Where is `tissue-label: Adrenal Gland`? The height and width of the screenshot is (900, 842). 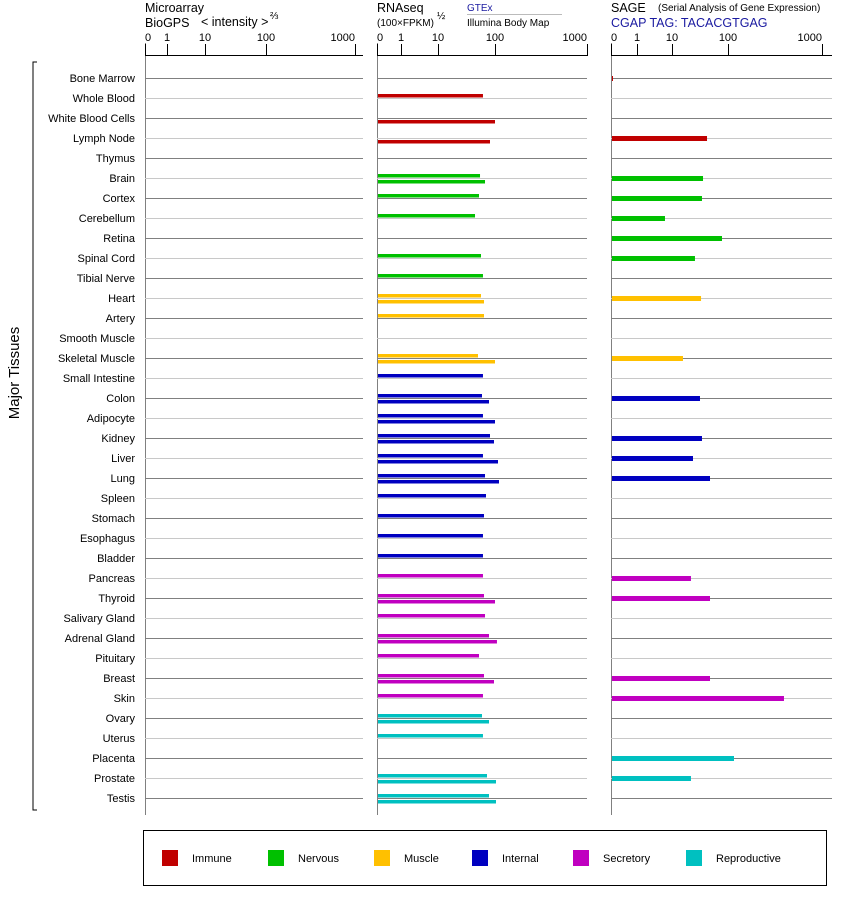
tissue-label: Adrenal Gland is located at coordinates (100, 639).